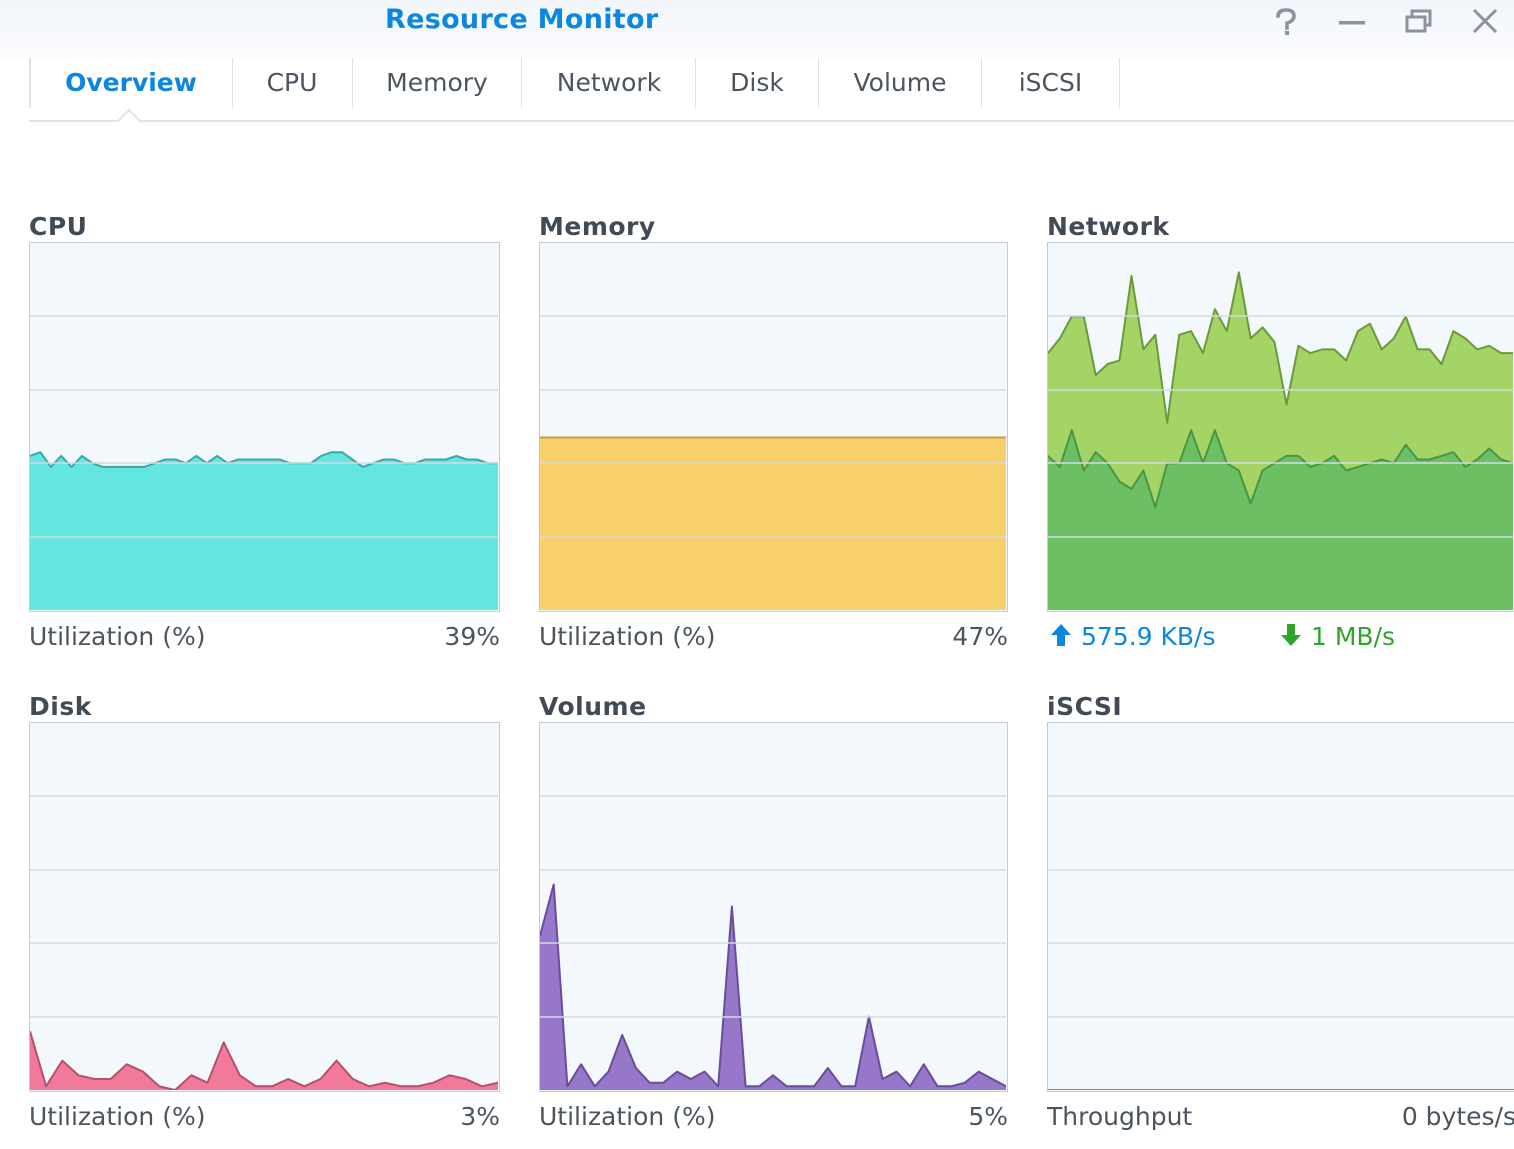 The image size is (1514, 1149). I want to click on help-icon, so click(1287, 23).